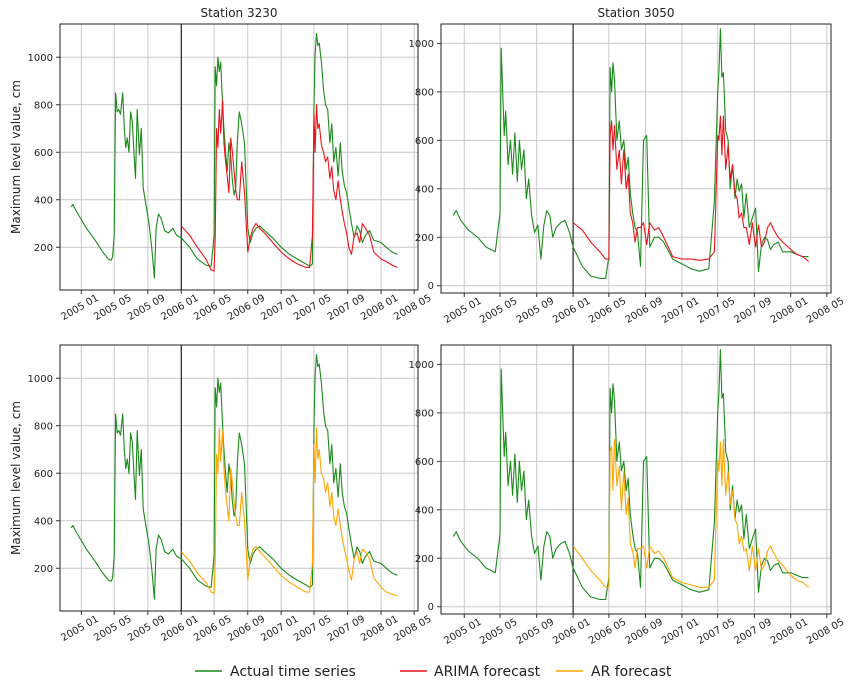  Describe the element at coordinates (238, 13) in the screenshot. I see `chart-title: Station 3230` at that location.